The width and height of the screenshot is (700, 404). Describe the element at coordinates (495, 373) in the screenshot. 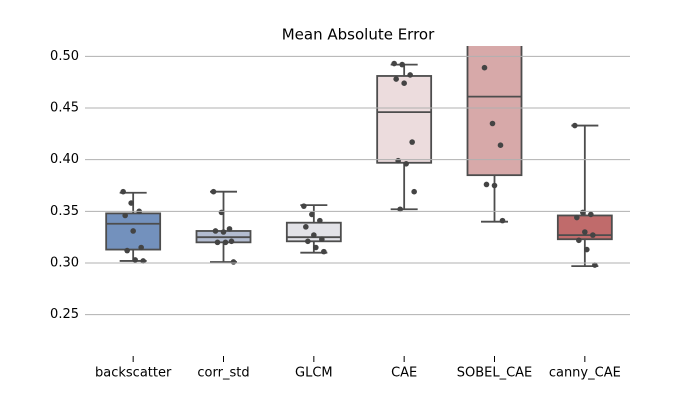

I see `x-tick-label: SOBEL_CAE` at that location.